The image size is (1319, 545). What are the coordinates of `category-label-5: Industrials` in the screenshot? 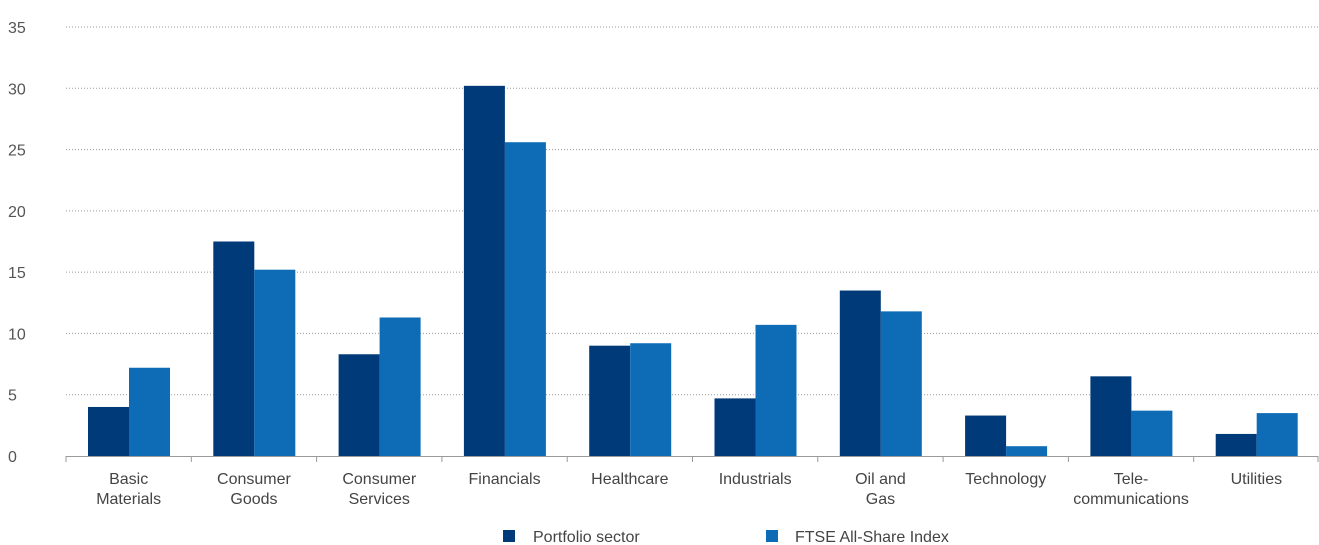 It's located at (755, 479).